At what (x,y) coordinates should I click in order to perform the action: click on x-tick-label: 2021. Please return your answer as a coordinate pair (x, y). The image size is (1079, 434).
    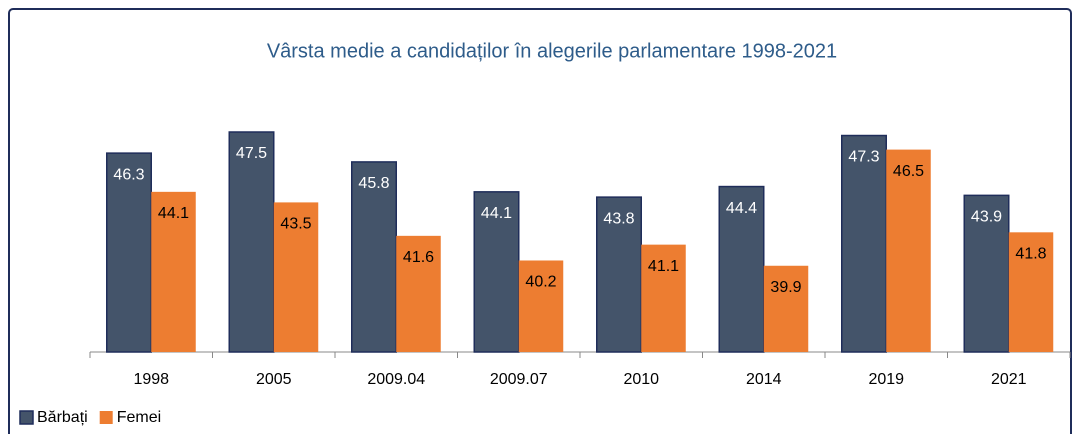
    Looking at the image, I should click on (1009, 379).